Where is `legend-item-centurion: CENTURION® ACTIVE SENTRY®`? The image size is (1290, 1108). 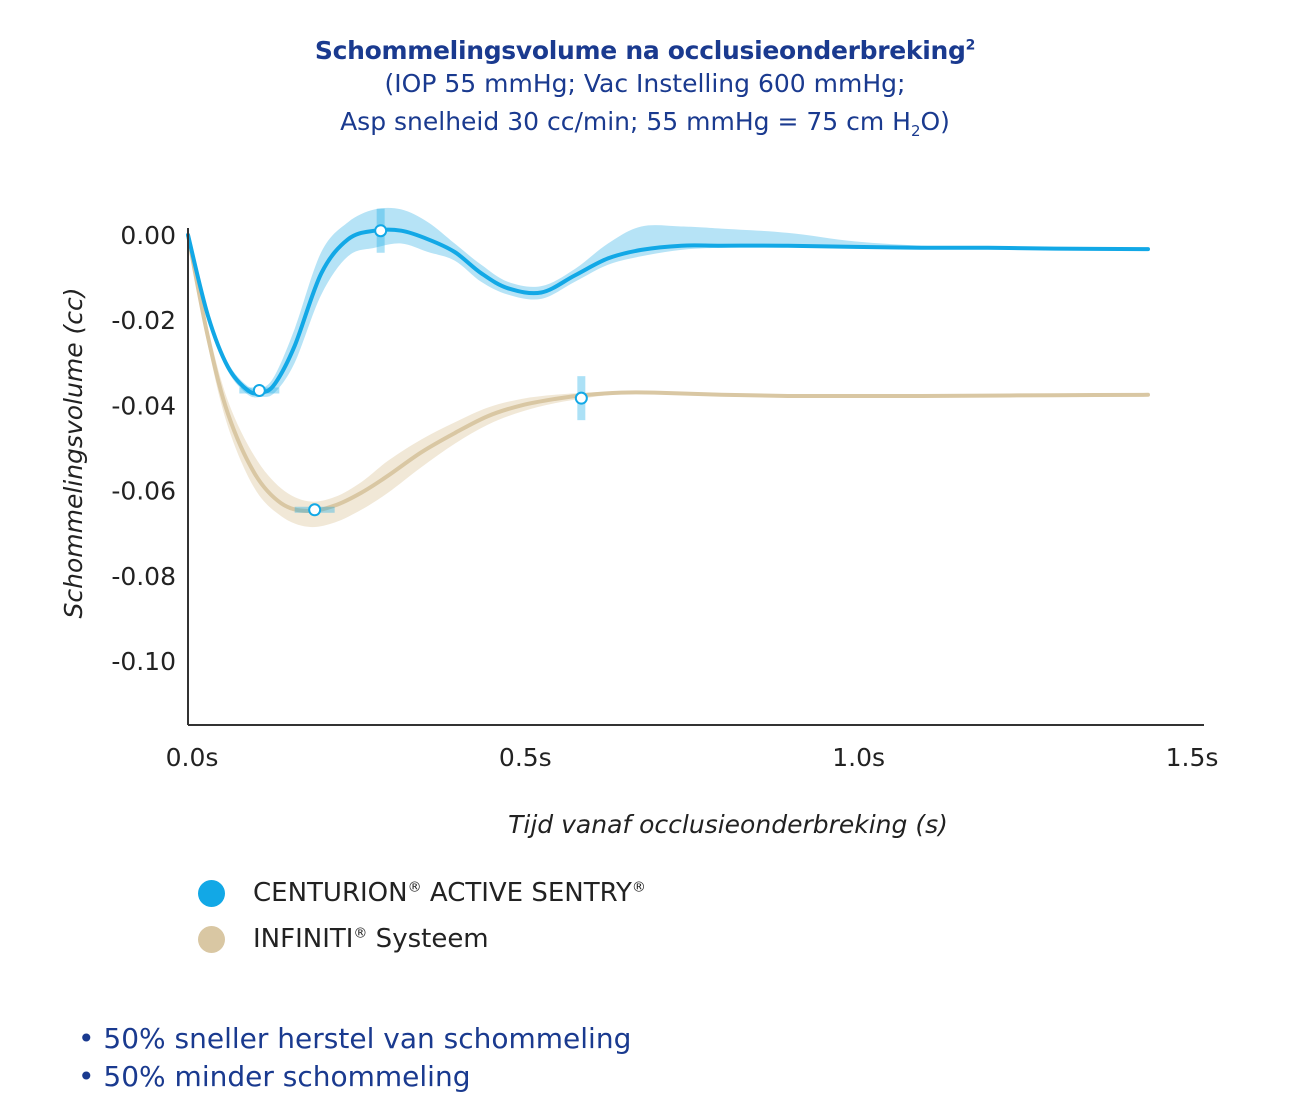 legend-item-centurion: CENTURION® ACTIVE SENTRY® is located at coordinates (422, 893).